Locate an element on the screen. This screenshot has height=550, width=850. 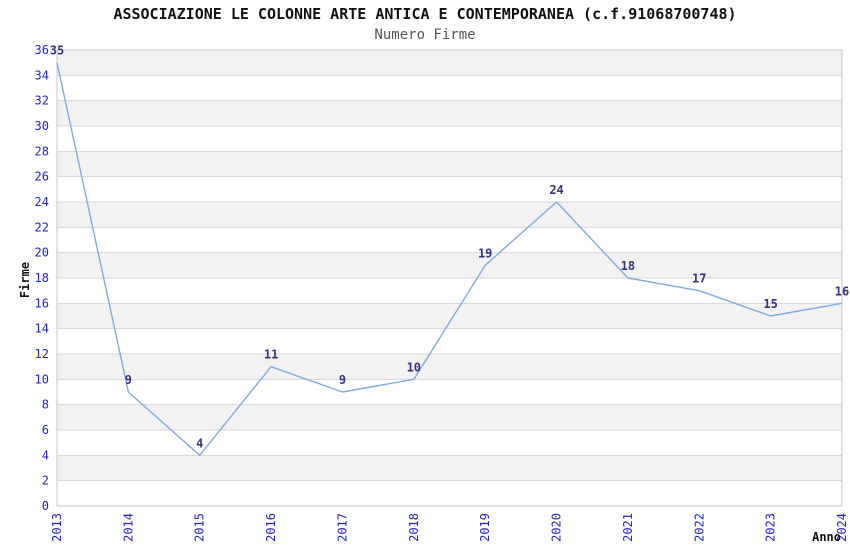
x-tick-label: 2016 is located at coordinates (271, 527).